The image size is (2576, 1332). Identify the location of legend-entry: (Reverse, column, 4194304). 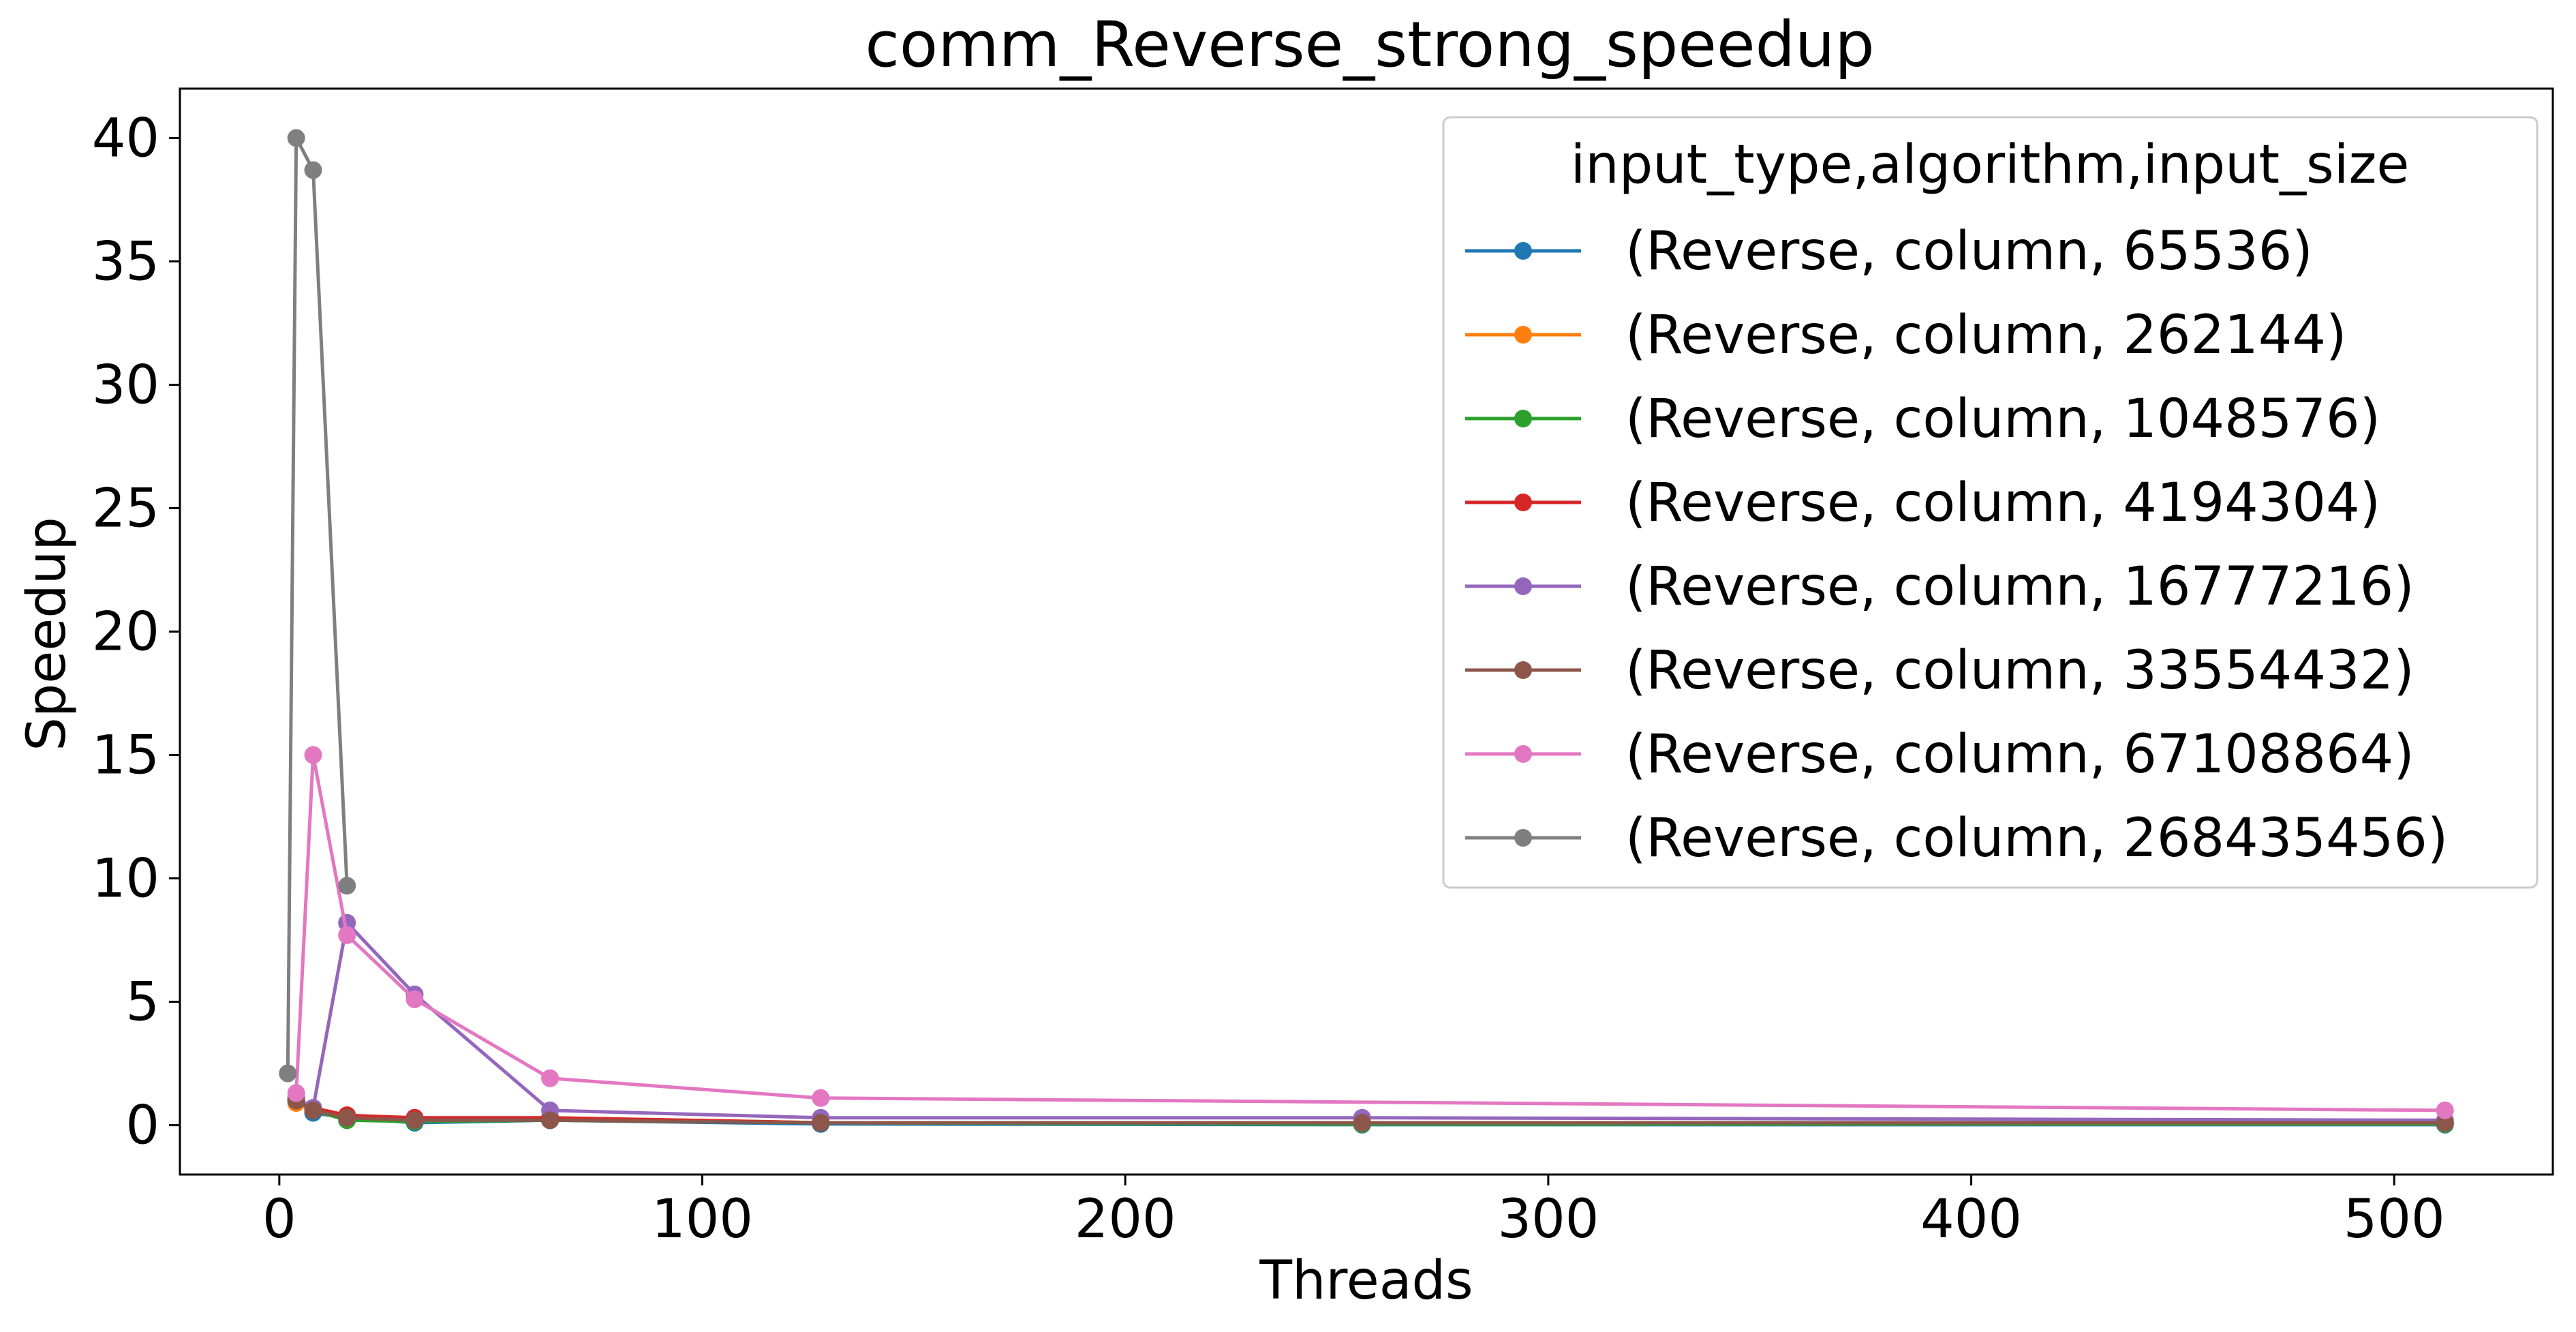
(1923, 503).